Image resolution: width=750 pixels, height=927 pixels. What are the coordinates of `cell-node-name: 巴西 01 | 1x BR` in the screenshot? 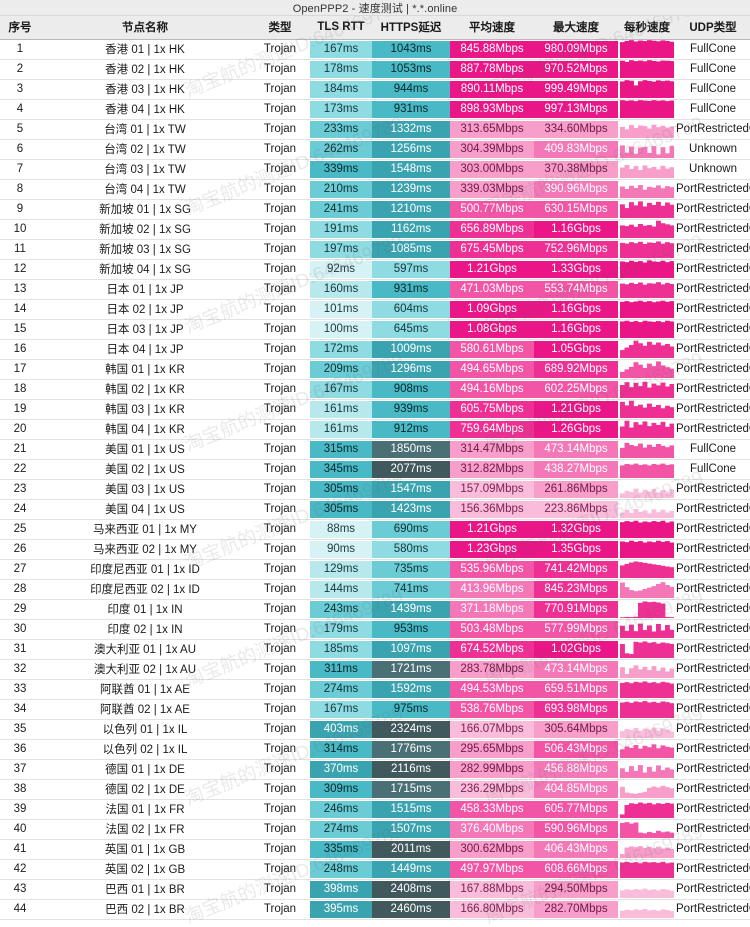 It's located at (145, 889).